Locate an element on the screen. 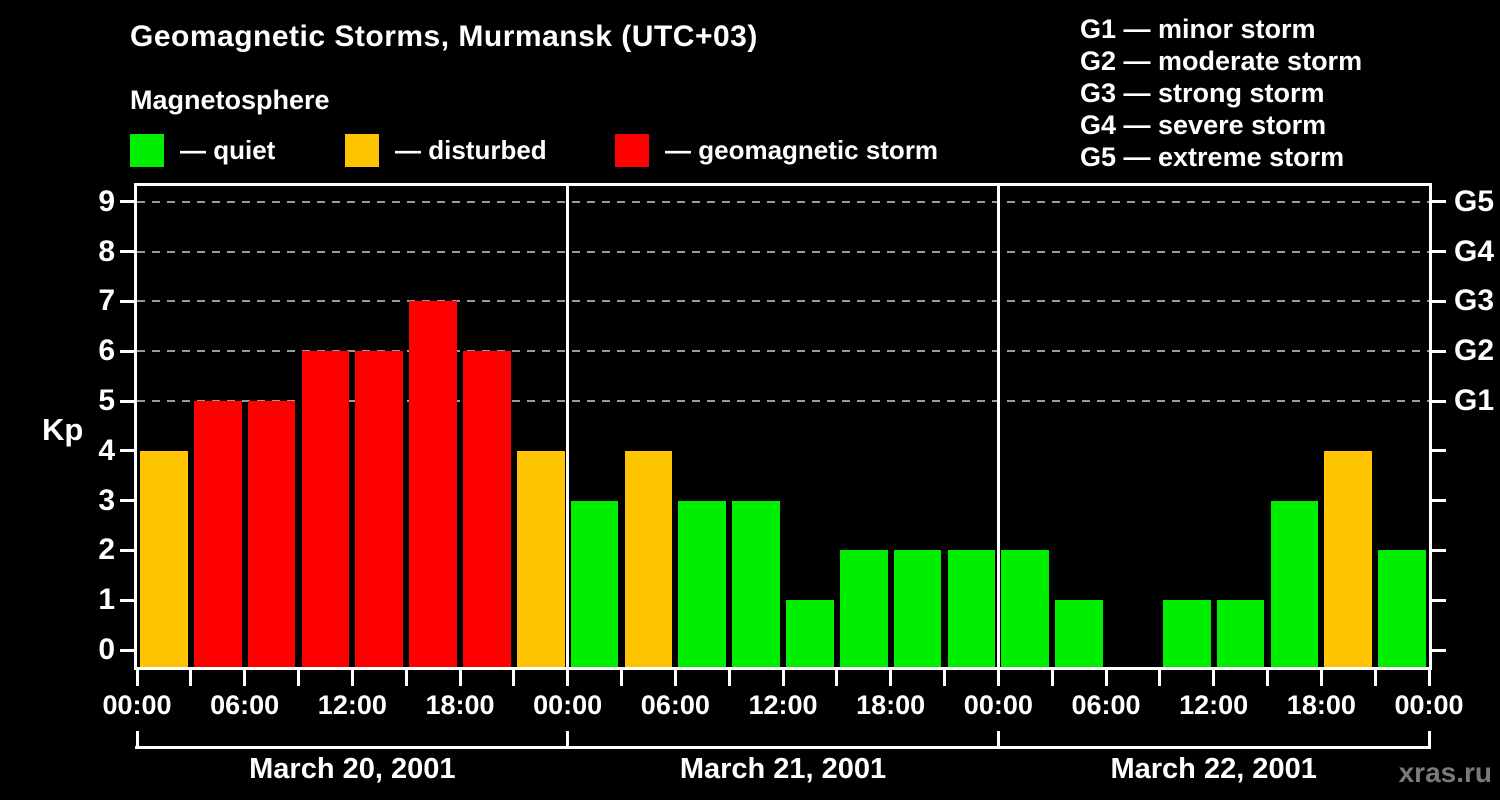 This screenshot has width=1500, height=800. storm-color-swatch is located at coordinates (632, 150).